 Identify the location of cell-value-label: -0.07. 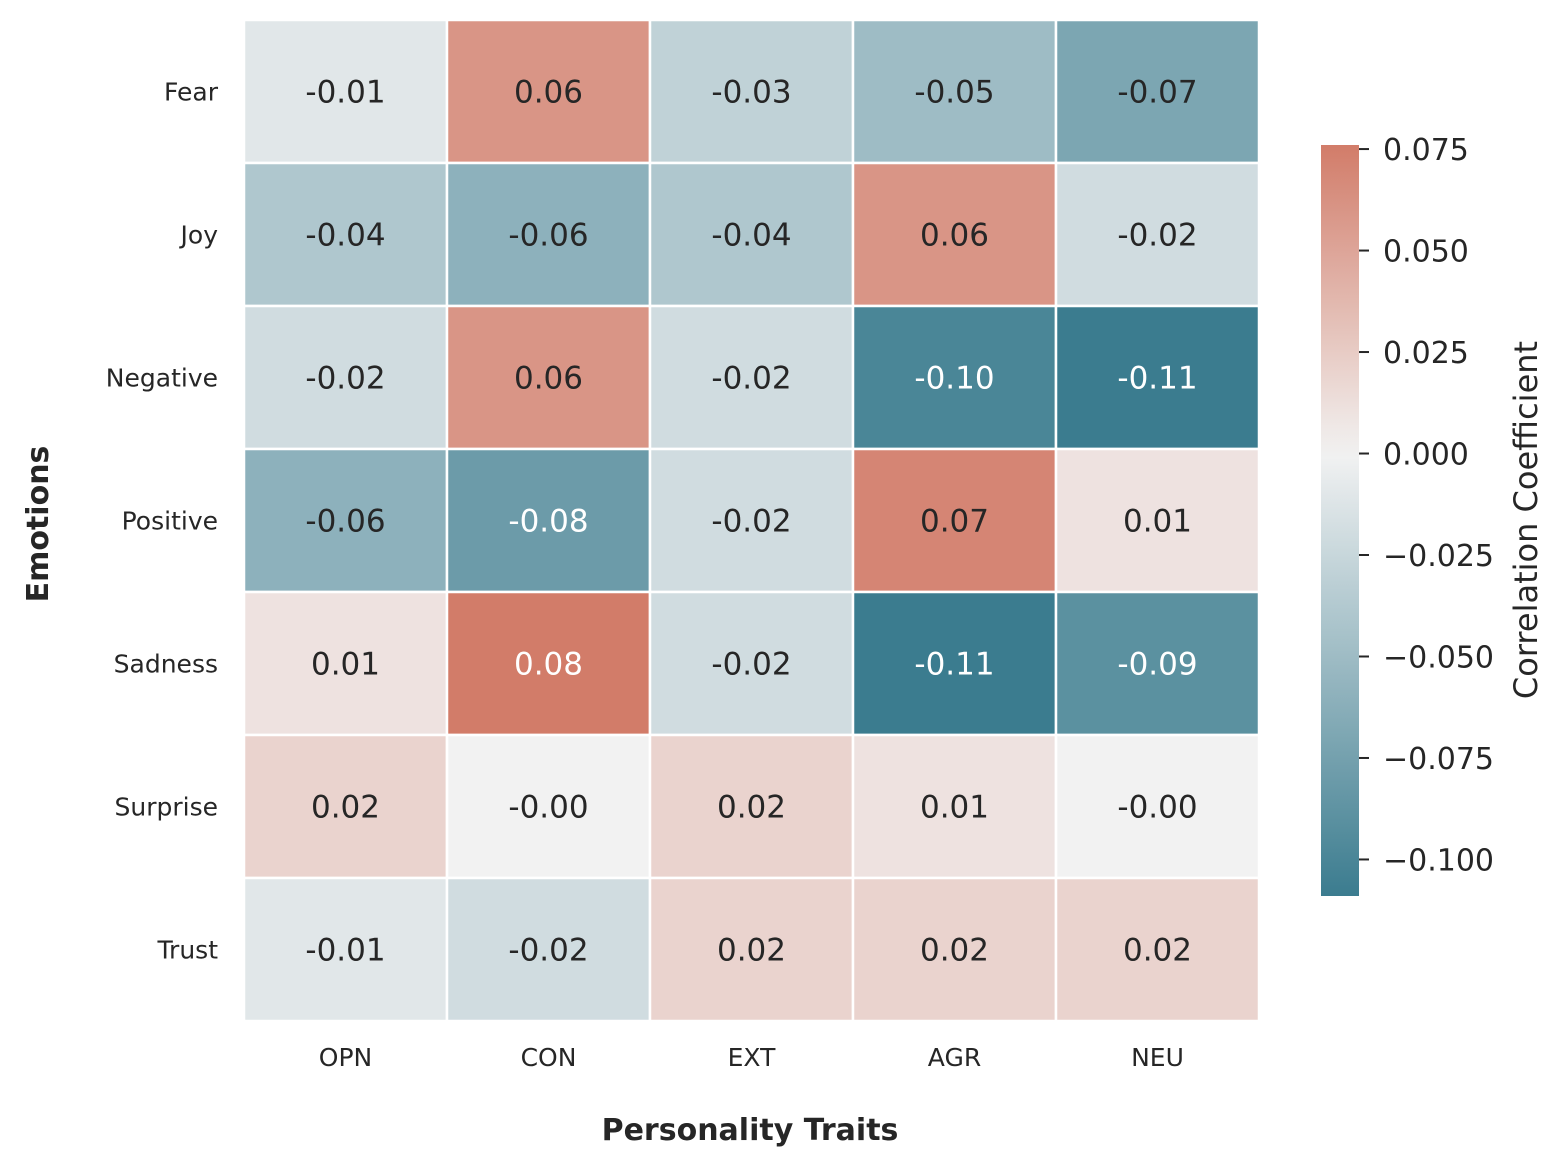
(1157, 93).